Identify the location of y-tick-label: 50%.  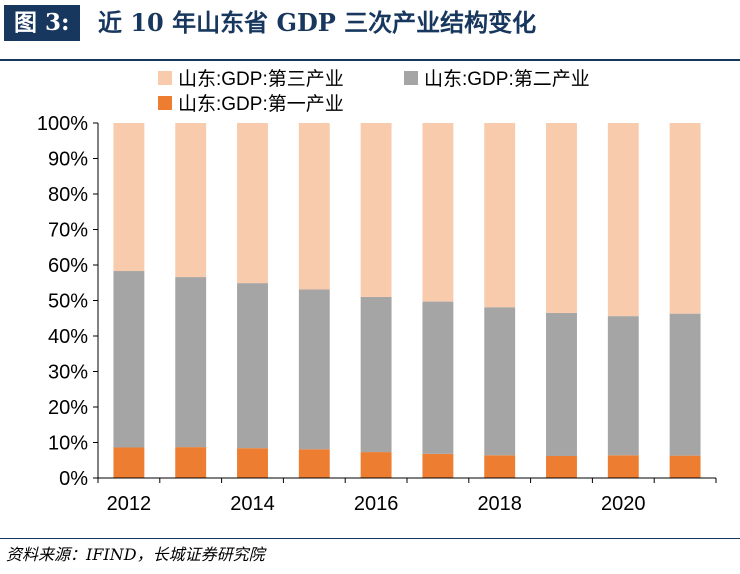
(68, 302).